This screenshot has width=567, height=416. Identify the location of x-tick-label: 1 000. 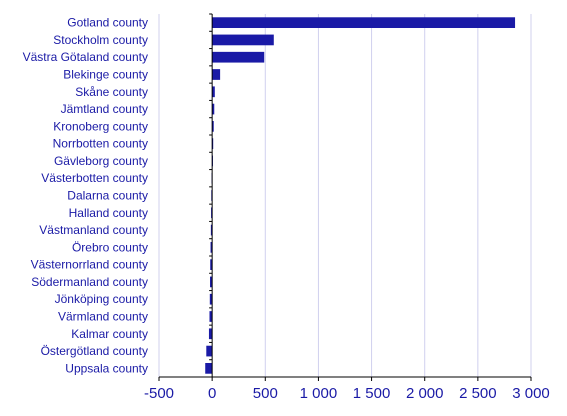
(319, 393).